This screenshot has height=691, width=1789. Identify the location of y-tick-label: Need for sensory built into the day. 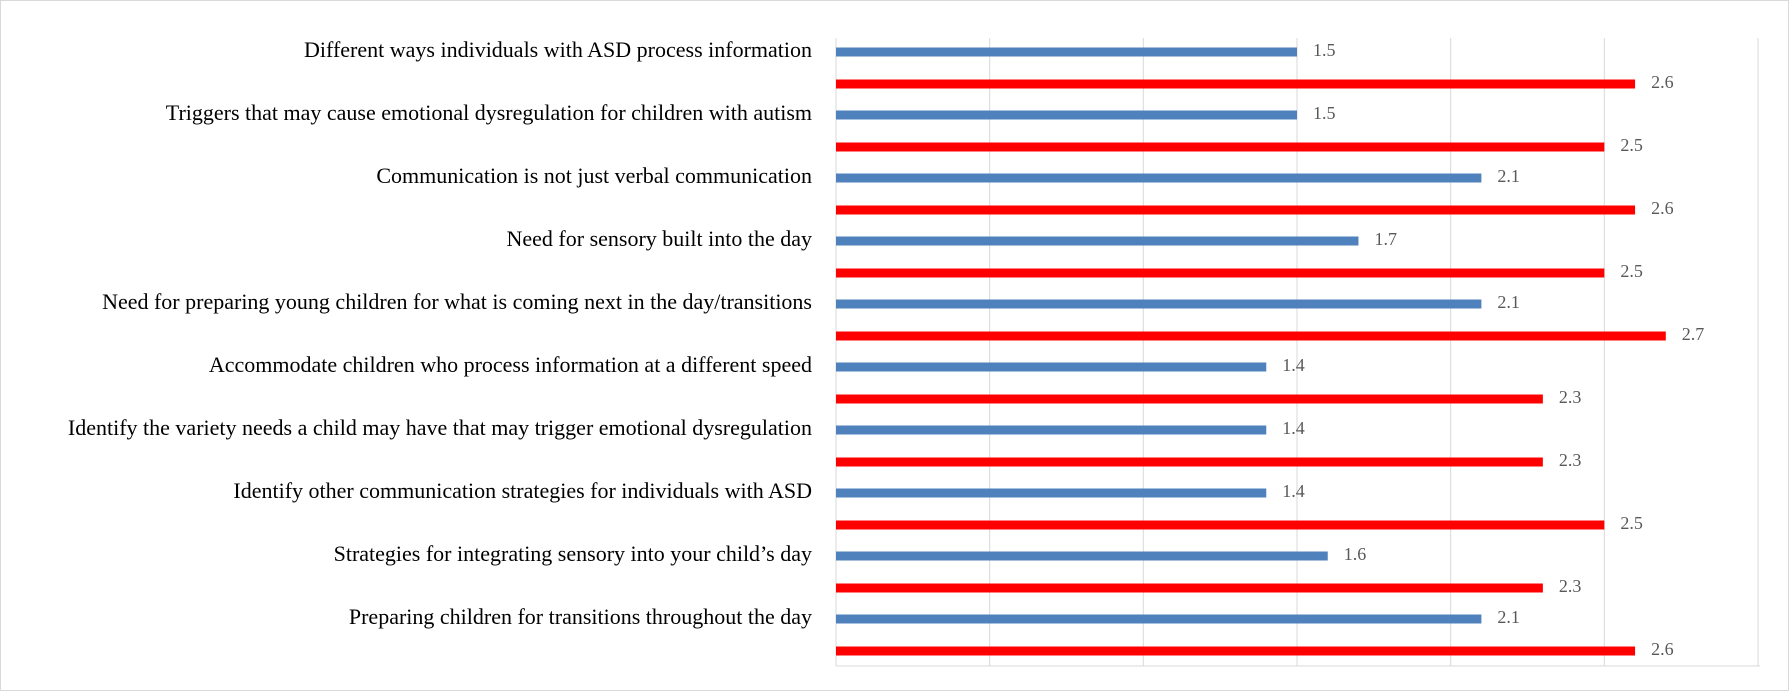
(660, 238).